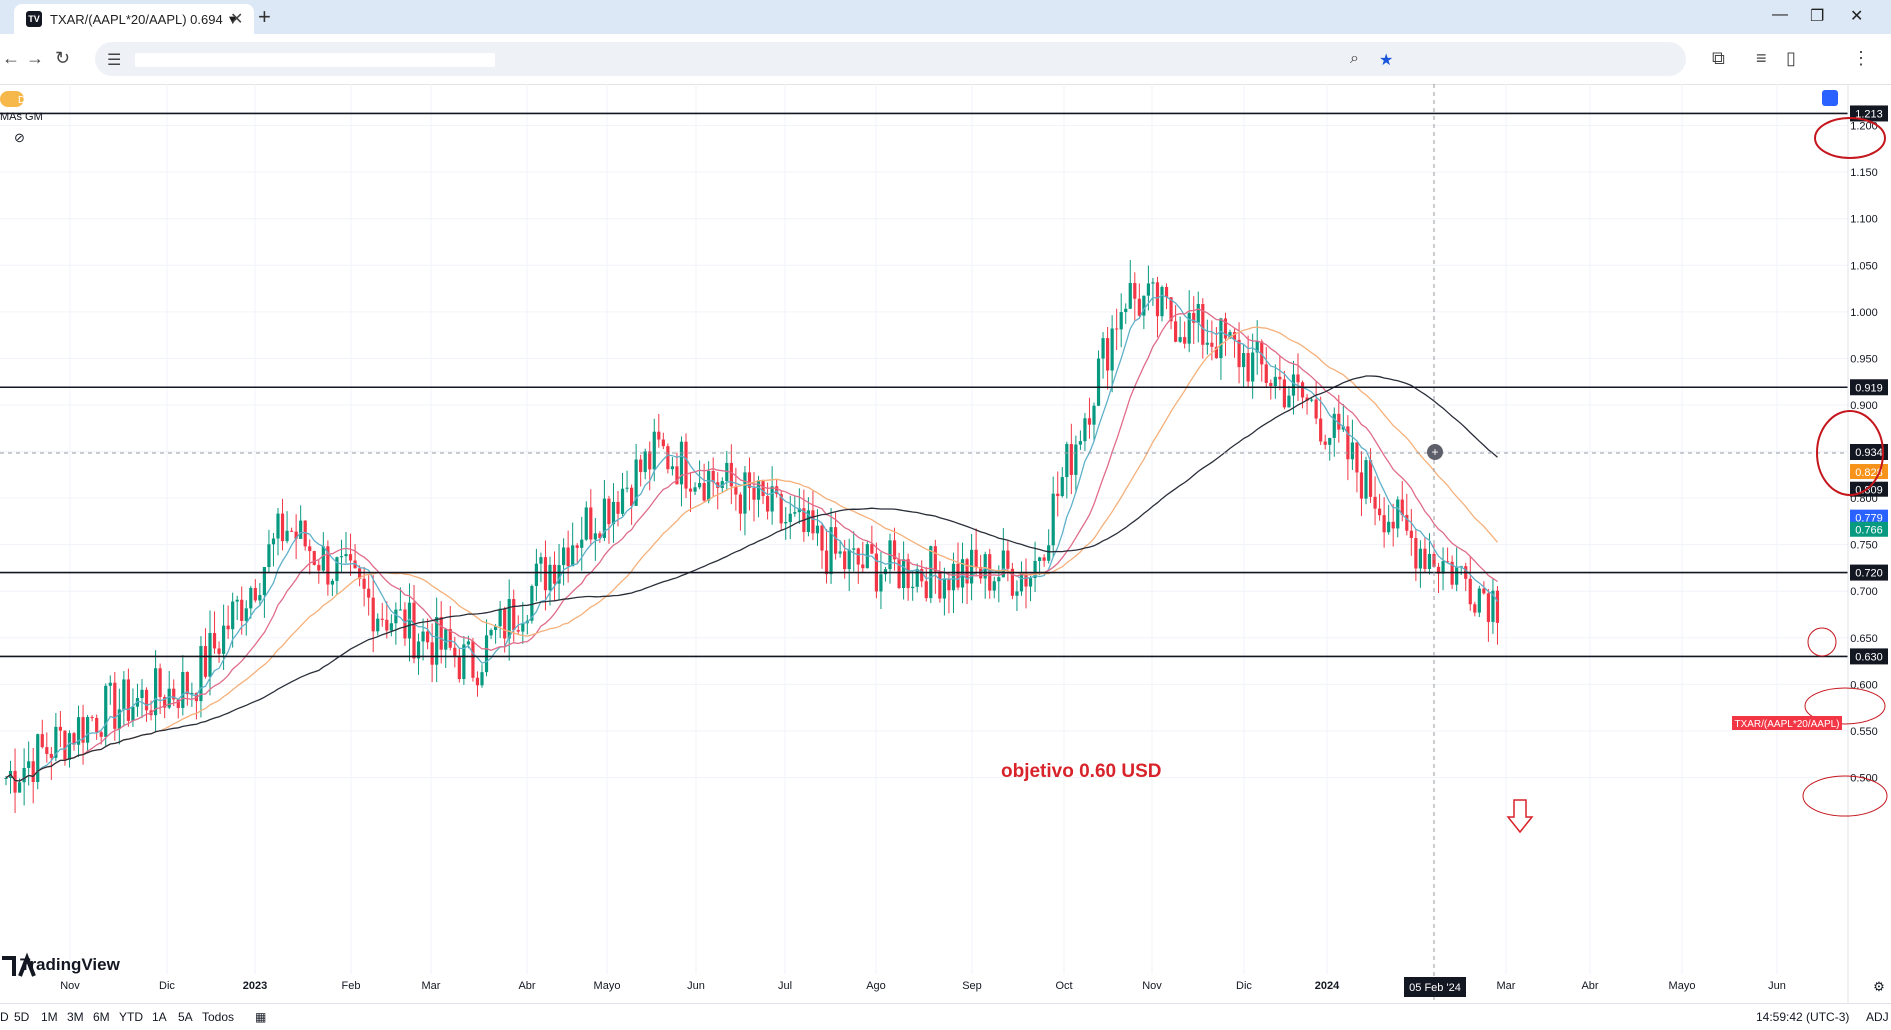 This screenshot has height=1030, width=1891. Describe the element at coordinates (114, 60) in the screenshot. I see `site-info-icon: ☰` at that location.